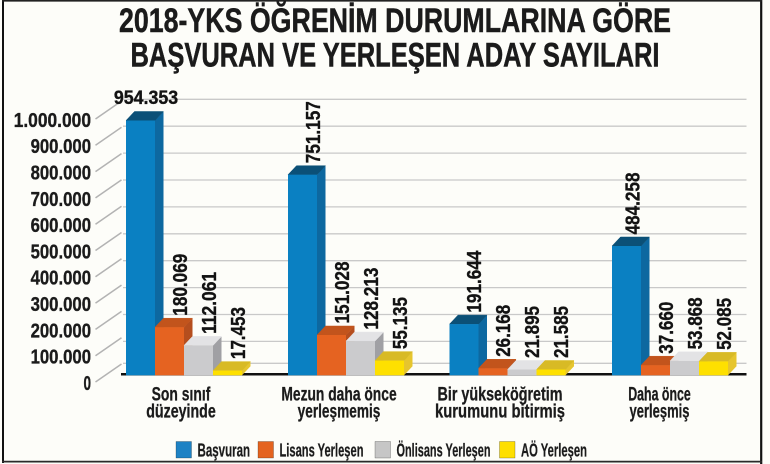  What do you see at coordinates (239, 333) in the screenshot?
I see `svg-text: 17.453` at bounding box center [239, 333].